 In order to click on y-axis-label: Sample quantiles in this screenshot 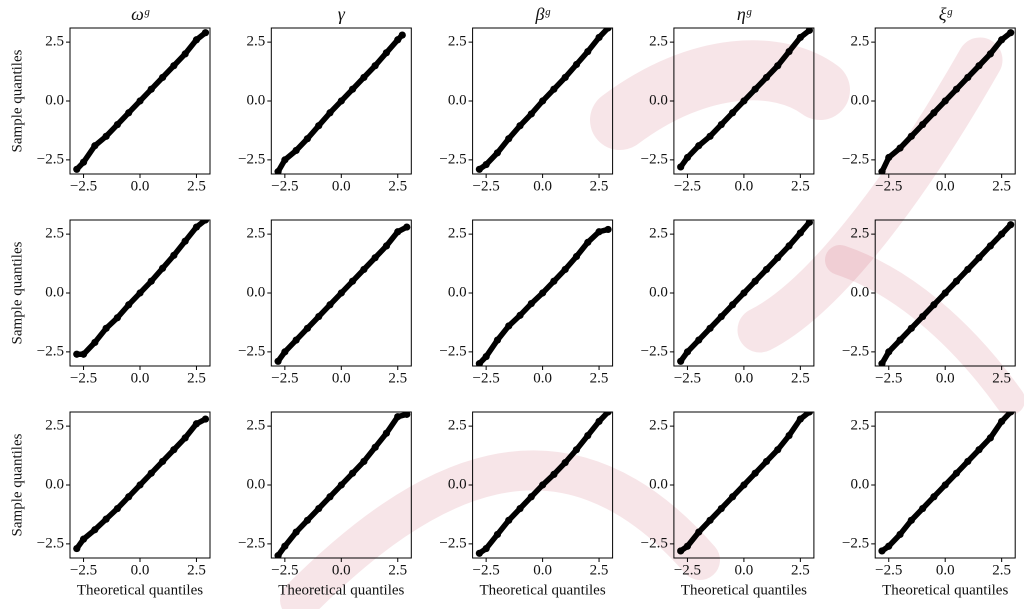, I will do `click(17, 100)`.